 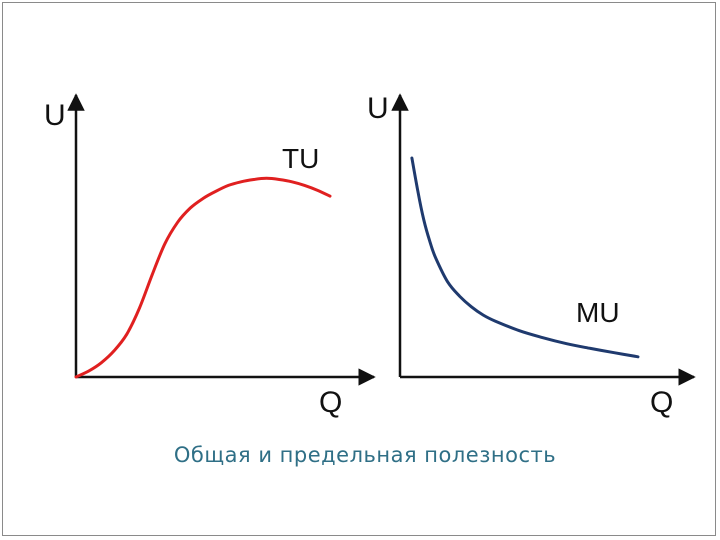 What do you see at coordinates (55, 115) in the screenshot?
I see `tu-y-axis-label: U` at bounding box center [55, 115].